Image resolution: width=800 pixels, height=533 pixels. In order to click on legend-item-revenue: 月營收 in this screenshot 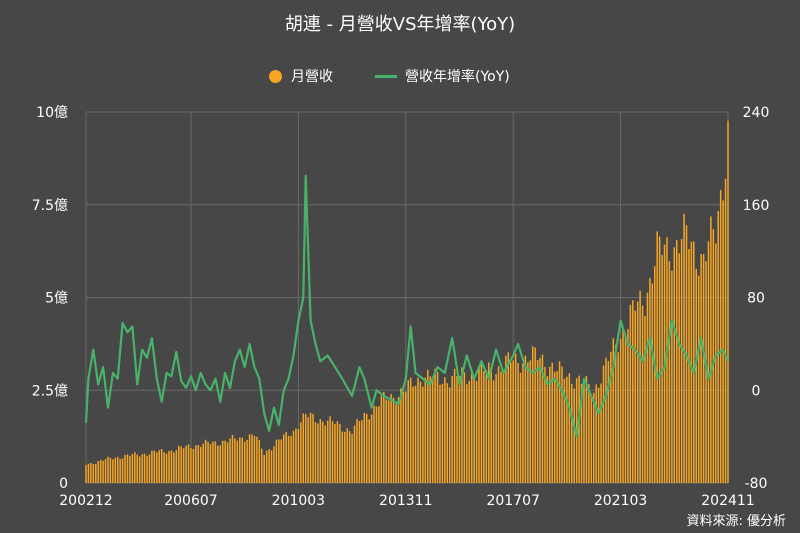, I will do `click(301, 76)`.